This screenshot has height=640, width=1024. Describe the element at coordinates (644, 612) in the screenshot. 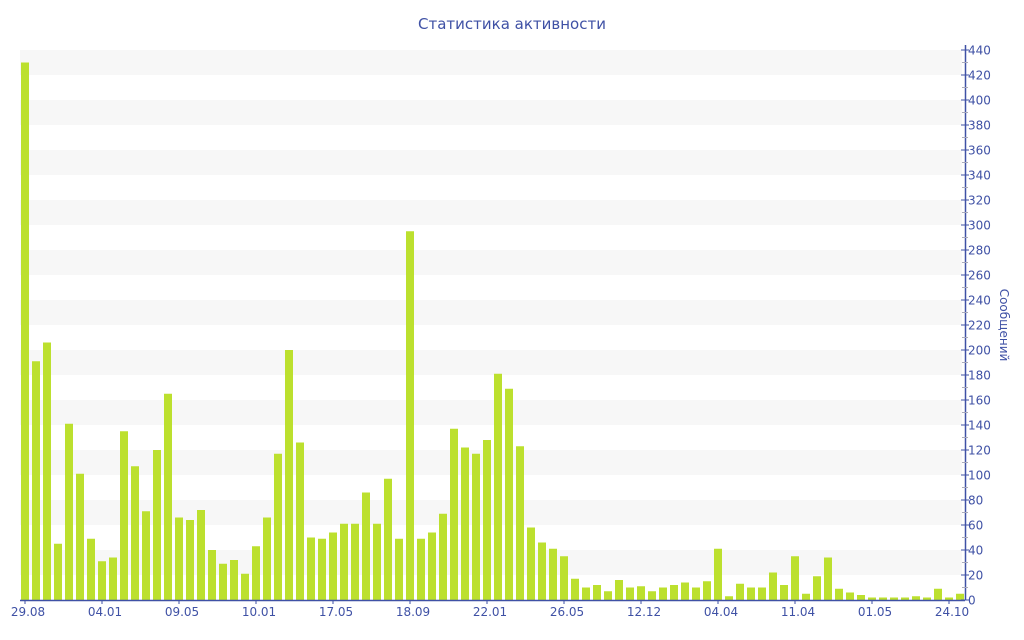

I see `x-tick-label: 12.12` at that location.